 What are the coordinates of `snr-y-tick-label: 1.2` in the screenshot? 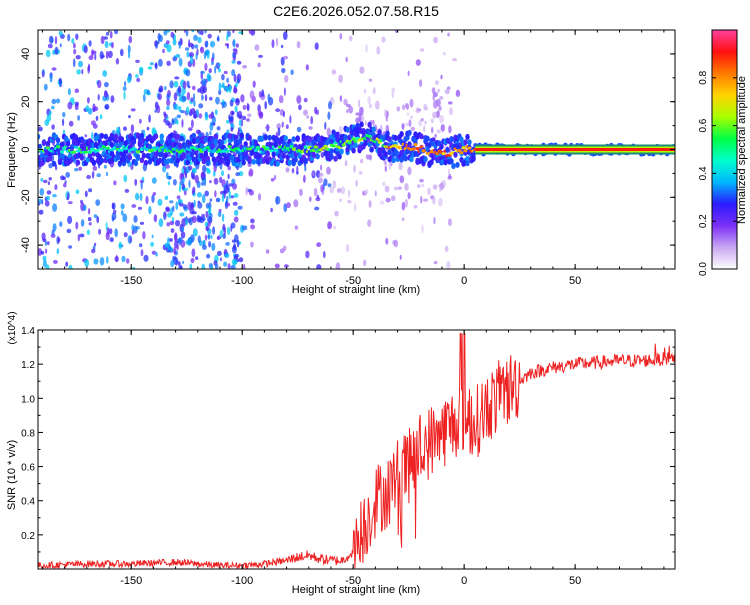 It's located at (28, 365).